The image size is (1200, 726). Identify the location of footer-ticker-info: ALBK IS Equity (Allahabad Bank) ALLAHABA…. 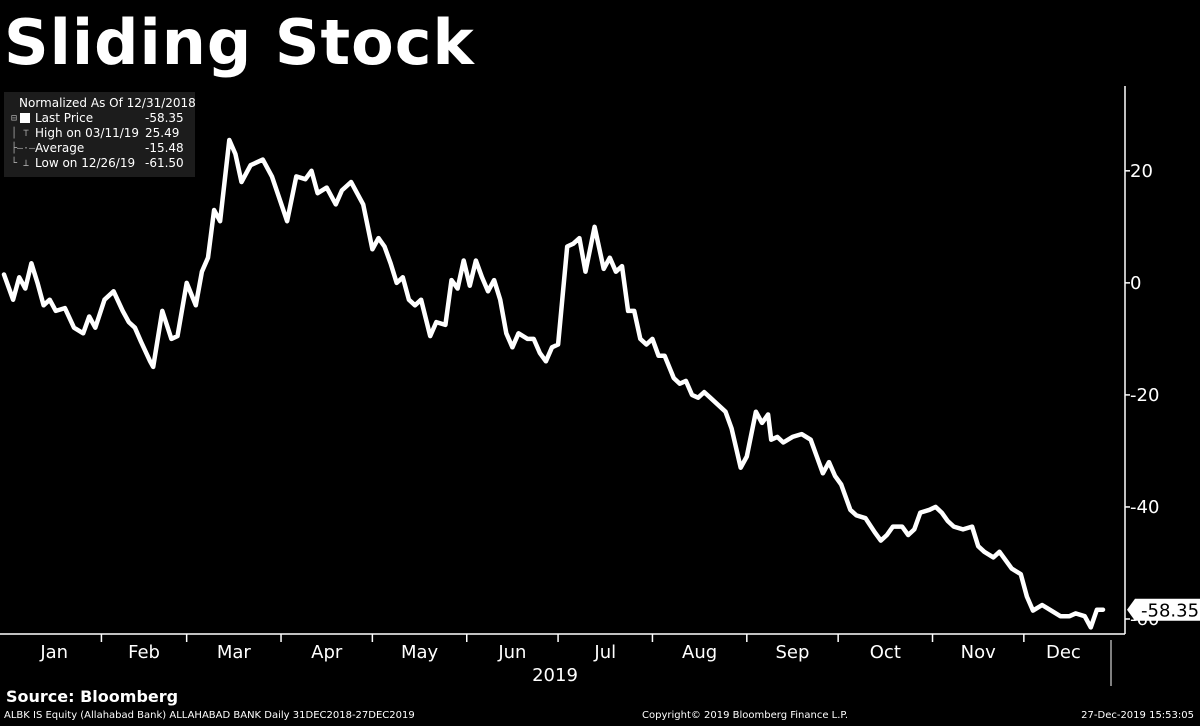
(209, 715).